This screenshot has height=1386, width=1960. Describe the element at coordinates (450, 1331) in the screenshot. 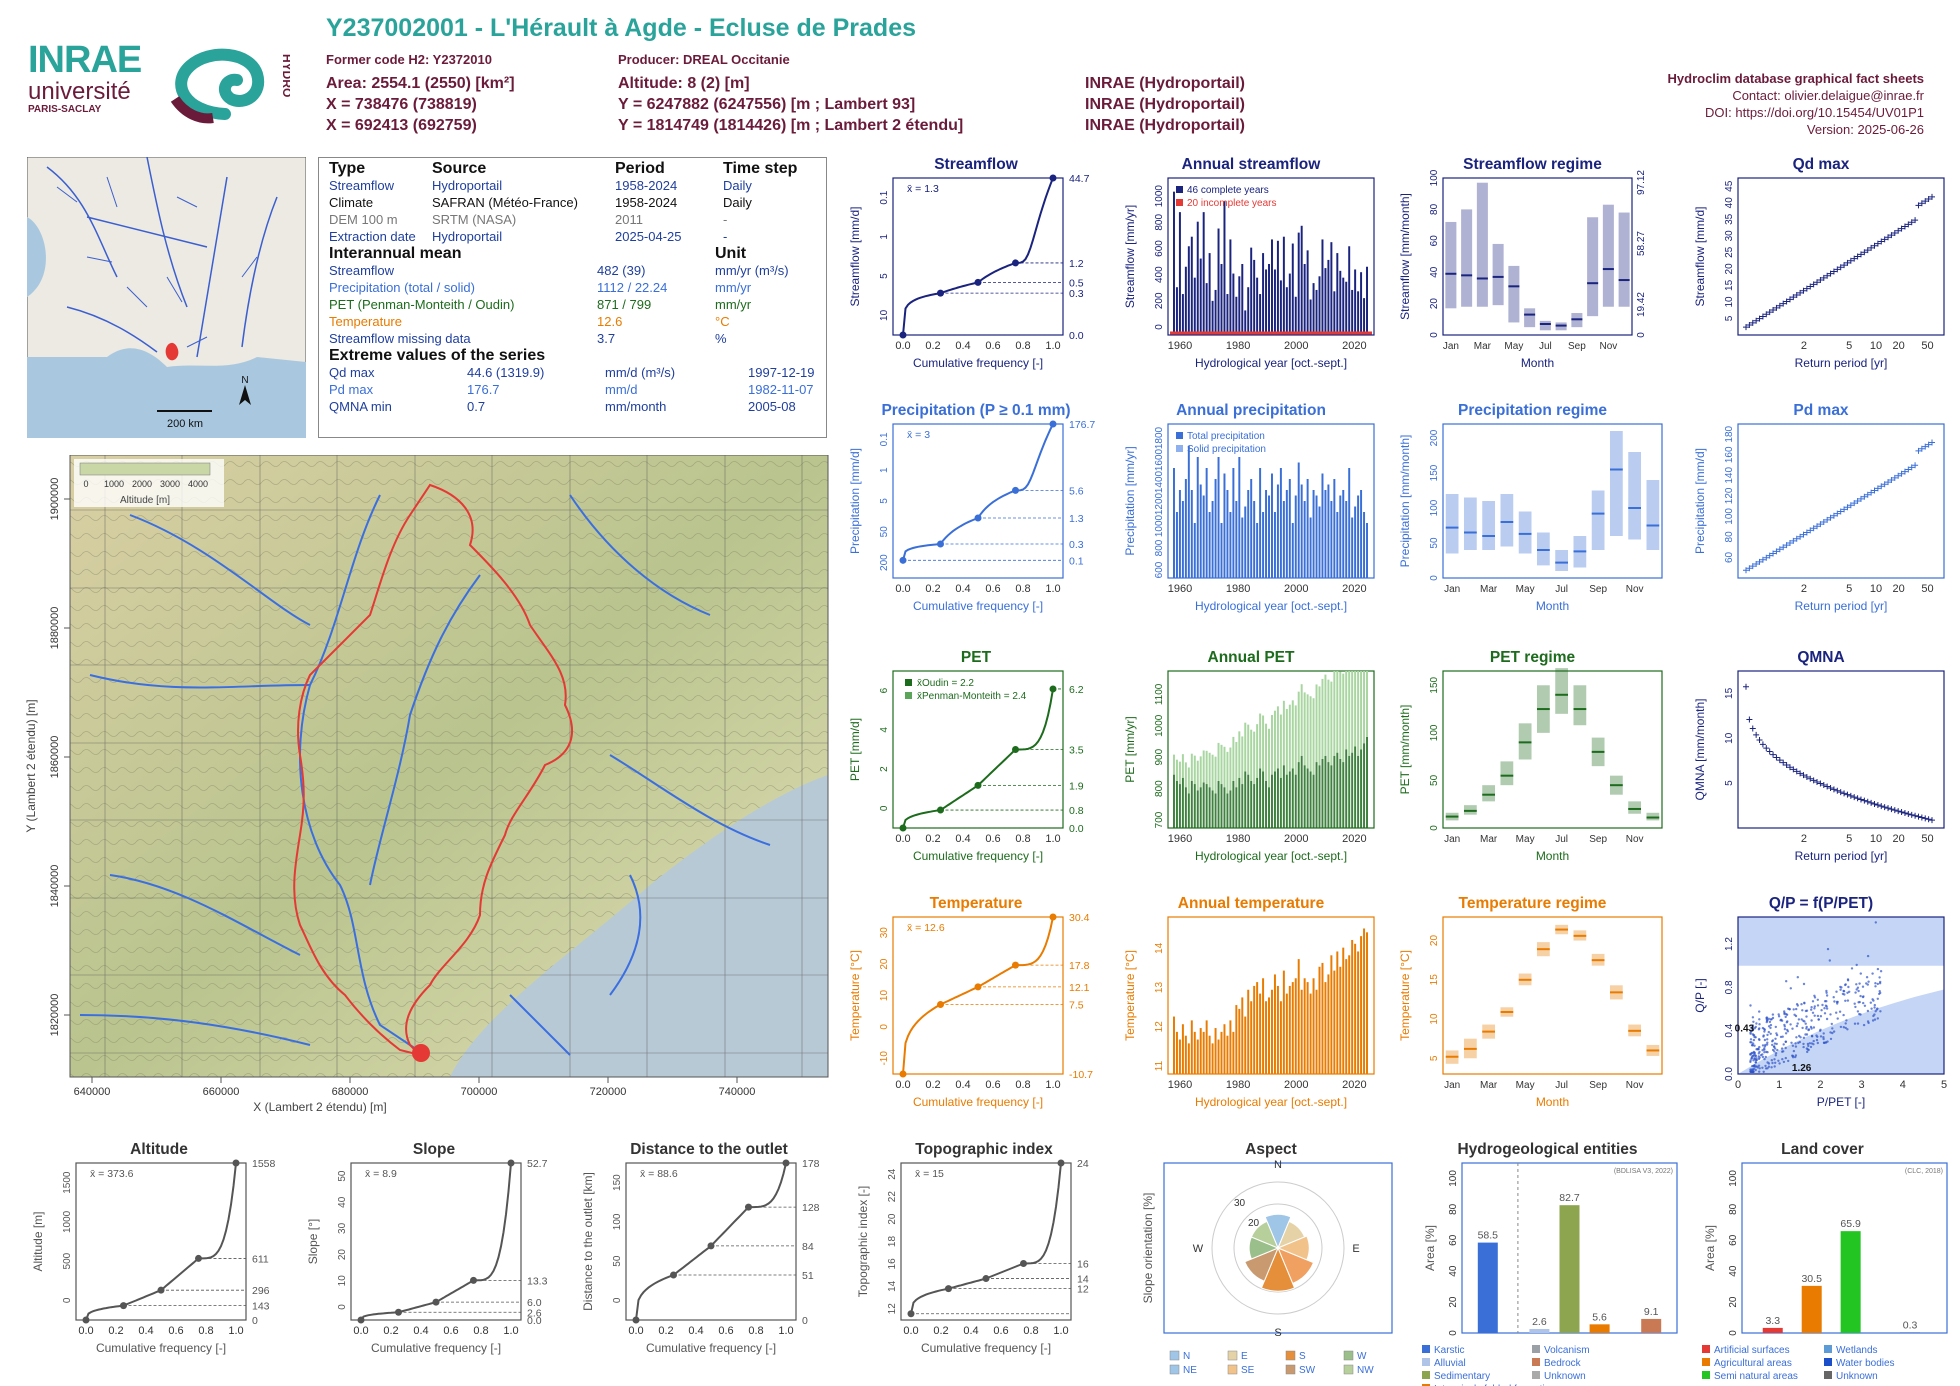

I see `x-tick: 0.6` at that location.